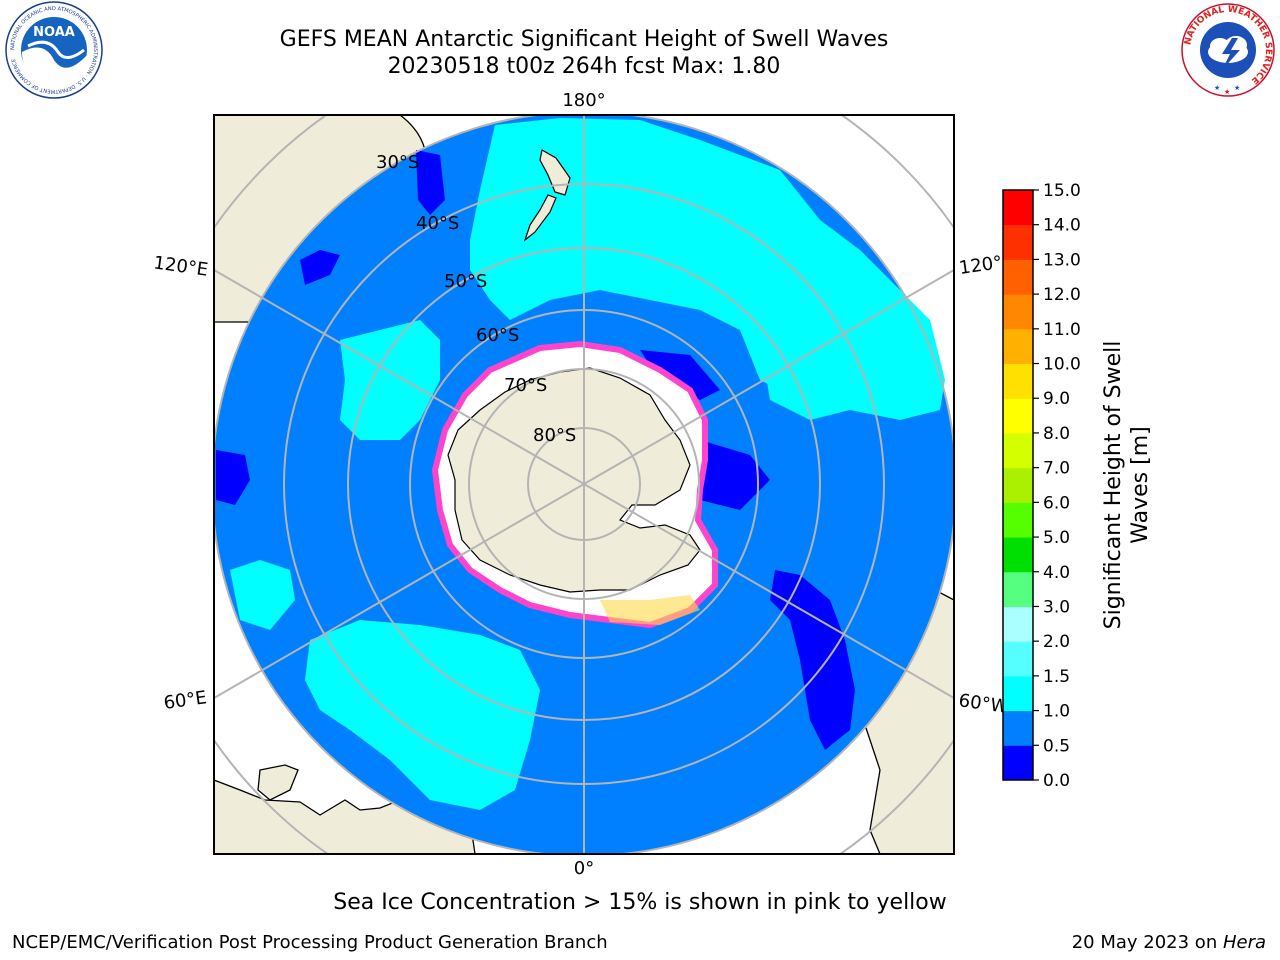  Describe the element at coordinates (397, 162) in the screenshot. I see `lat-label-30s: 30°S` at that location.